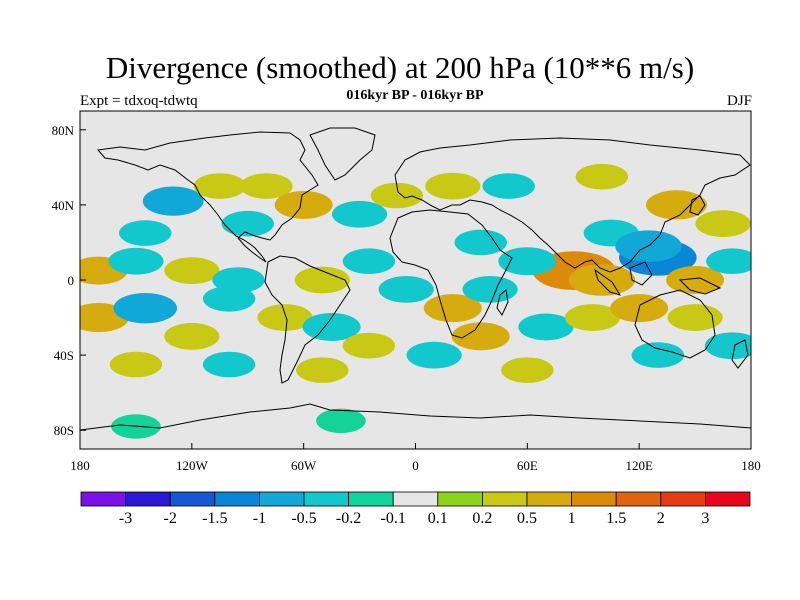  I want to click on coastline-eurasia, so click(572, 205).